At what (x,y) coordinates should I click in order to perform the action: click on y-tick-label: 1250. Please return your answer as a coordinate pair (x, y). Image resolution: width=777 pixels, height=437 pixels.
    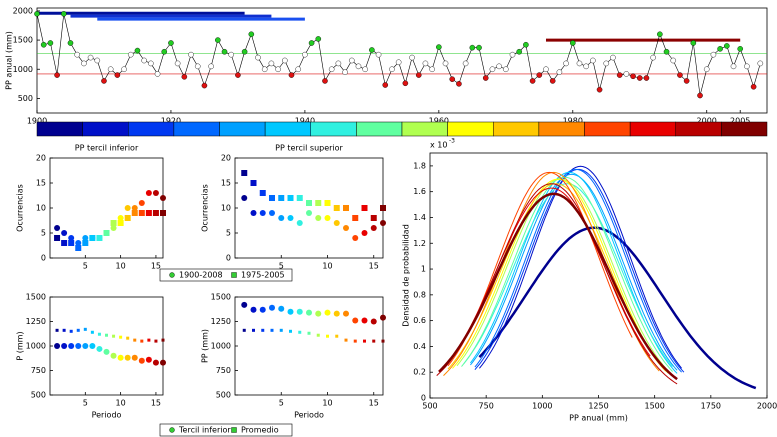
    Looking at the image, I should click on (36, 321).